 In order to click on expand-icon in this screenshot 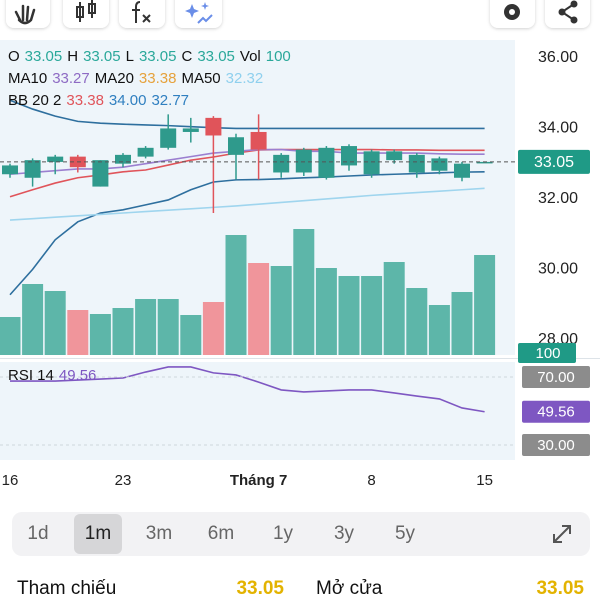, I will do `click(562, 534)`.